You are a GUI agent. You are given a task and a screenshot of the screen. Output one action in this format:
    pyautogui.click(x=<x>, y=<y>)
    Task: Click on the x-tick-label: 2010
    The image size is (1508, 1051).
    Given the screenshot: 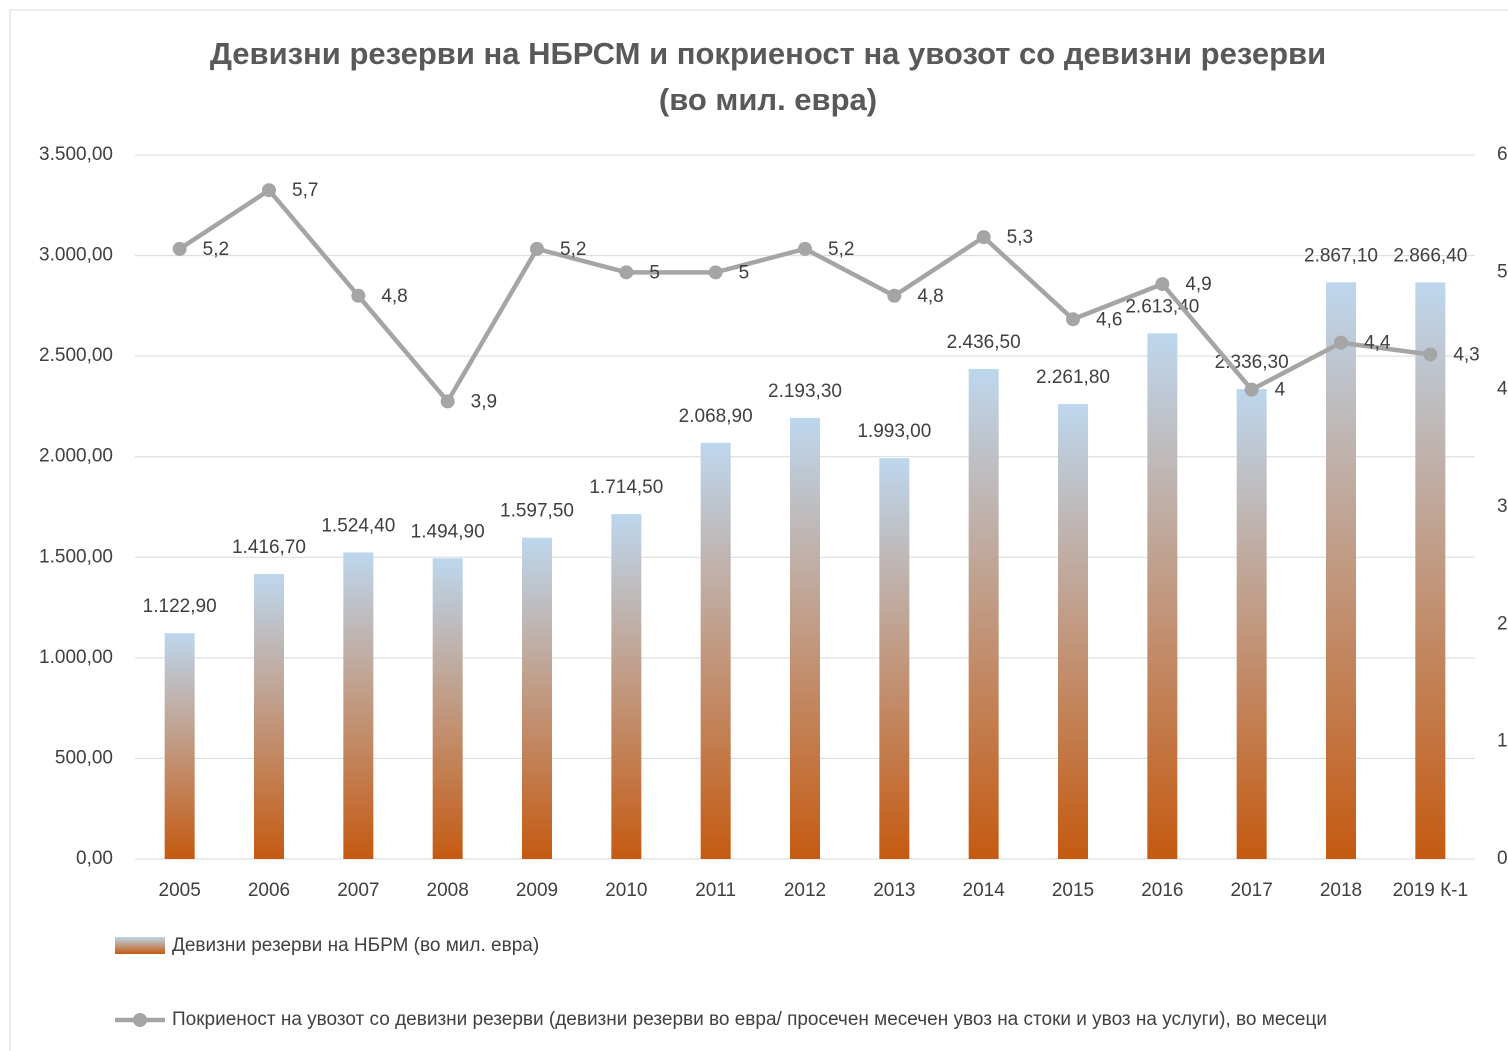 What is the action you would take?
    pyautogui.click(x=626, y=890)
    